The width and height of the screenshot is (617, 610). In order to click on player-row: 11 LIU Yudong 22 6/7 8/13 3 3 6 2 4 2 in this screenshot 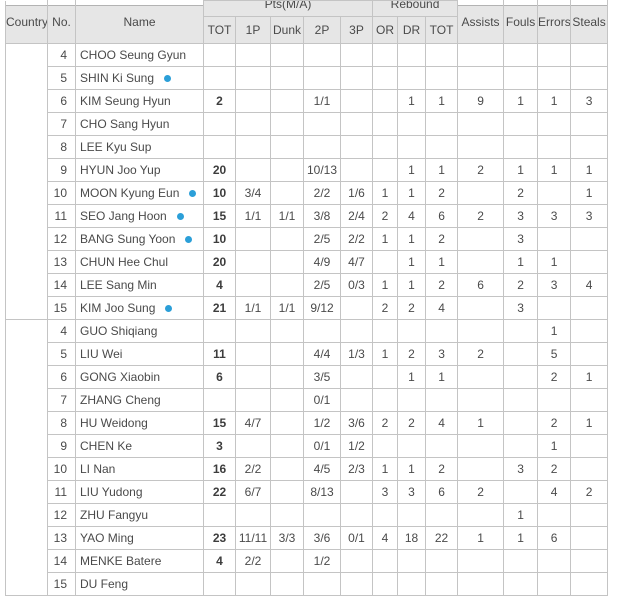, I will do `click(307, 492)`.